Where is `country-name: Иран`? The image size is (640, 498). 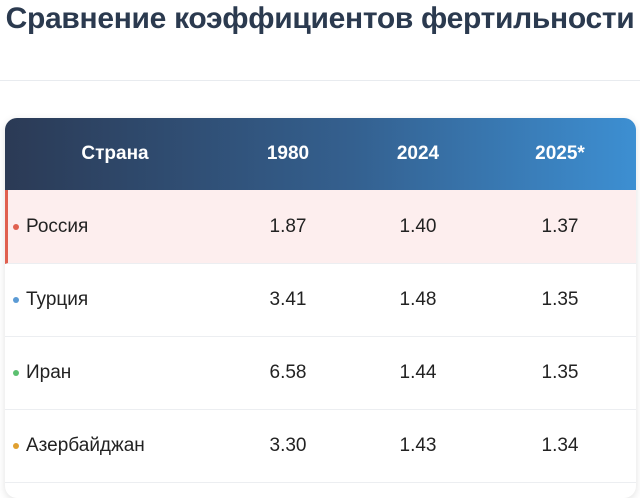 country-name: Иран is located at coordinates (49, 372).